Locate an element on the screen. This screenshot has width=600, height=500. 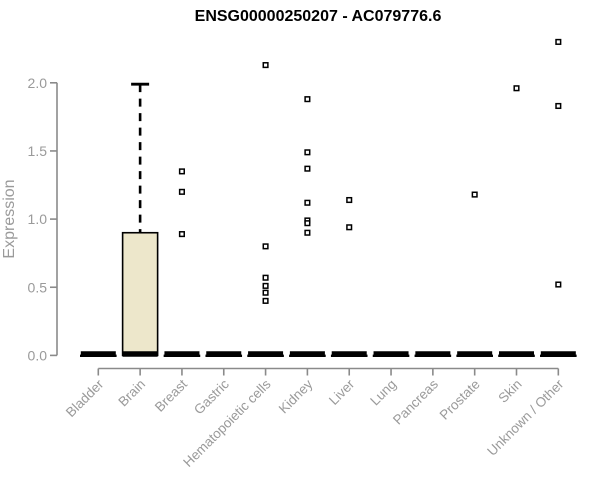
x-tick-label: Skin is located at coordinates (509, 391).